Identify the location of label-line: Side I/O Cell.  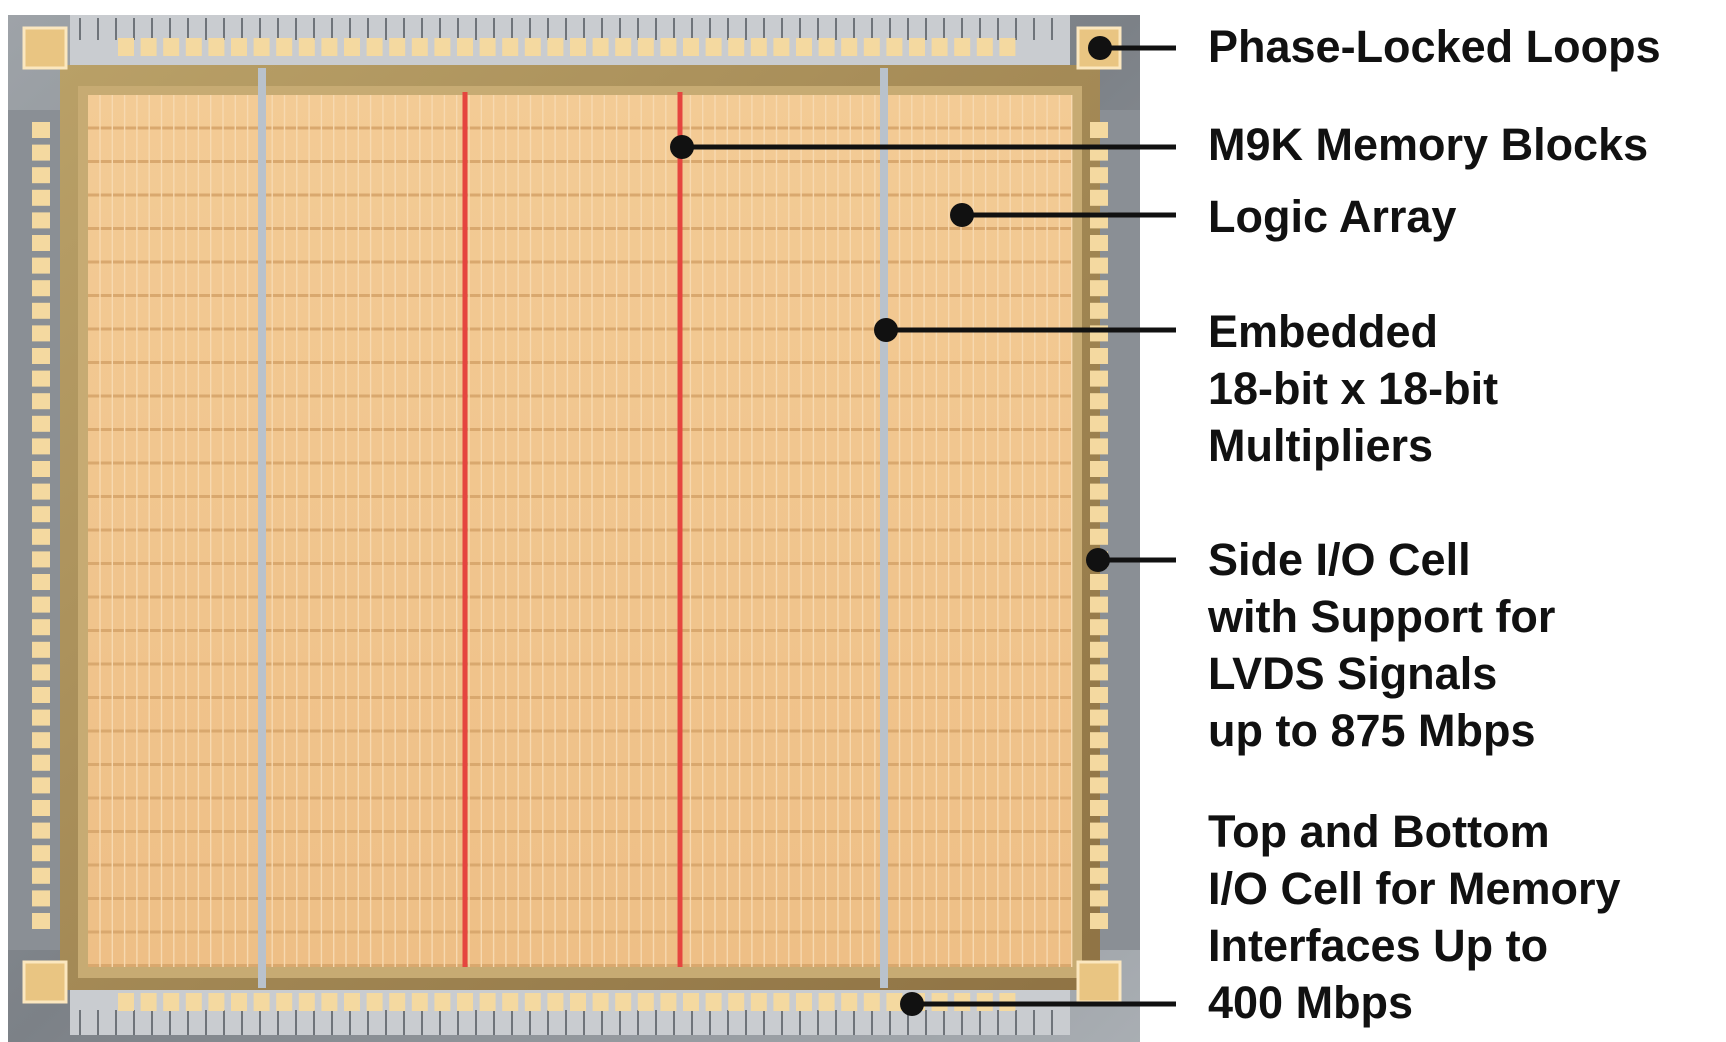
(1339, 559).